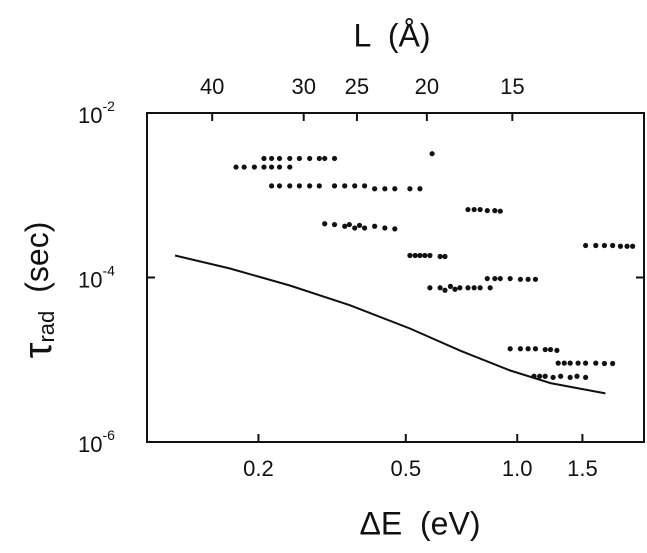  What do you see at coordinates (391, 35) in the screenshot?
I see `top-axis-label: L (Å)` at bounding box center [391, 35].